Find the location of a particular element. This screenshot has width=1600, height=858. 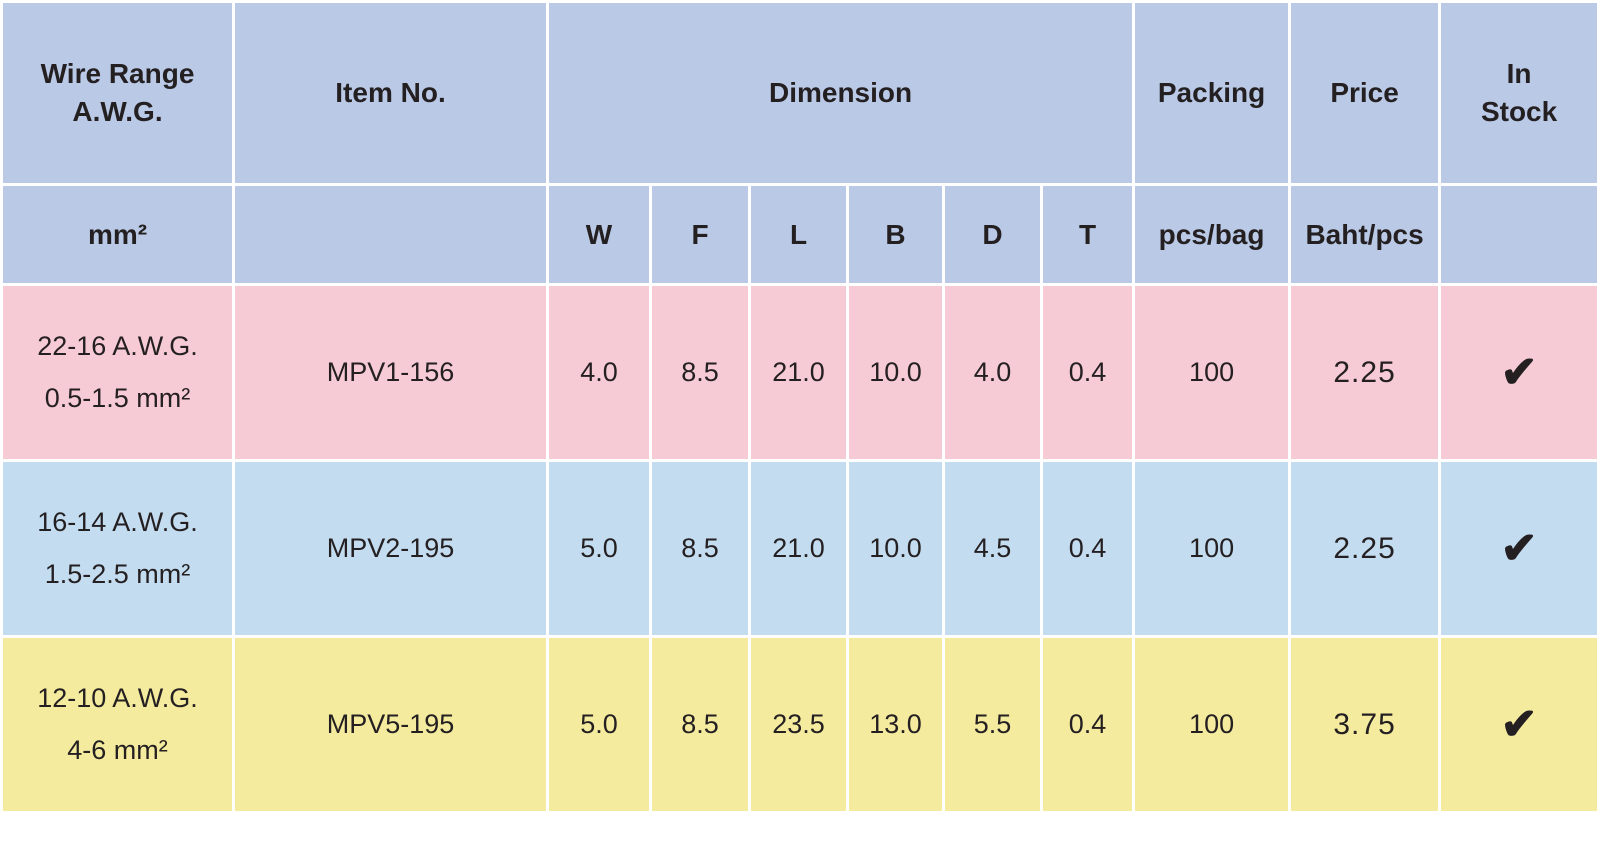

cell-dim-d: 4.5 is located at coordinates (992, 548).